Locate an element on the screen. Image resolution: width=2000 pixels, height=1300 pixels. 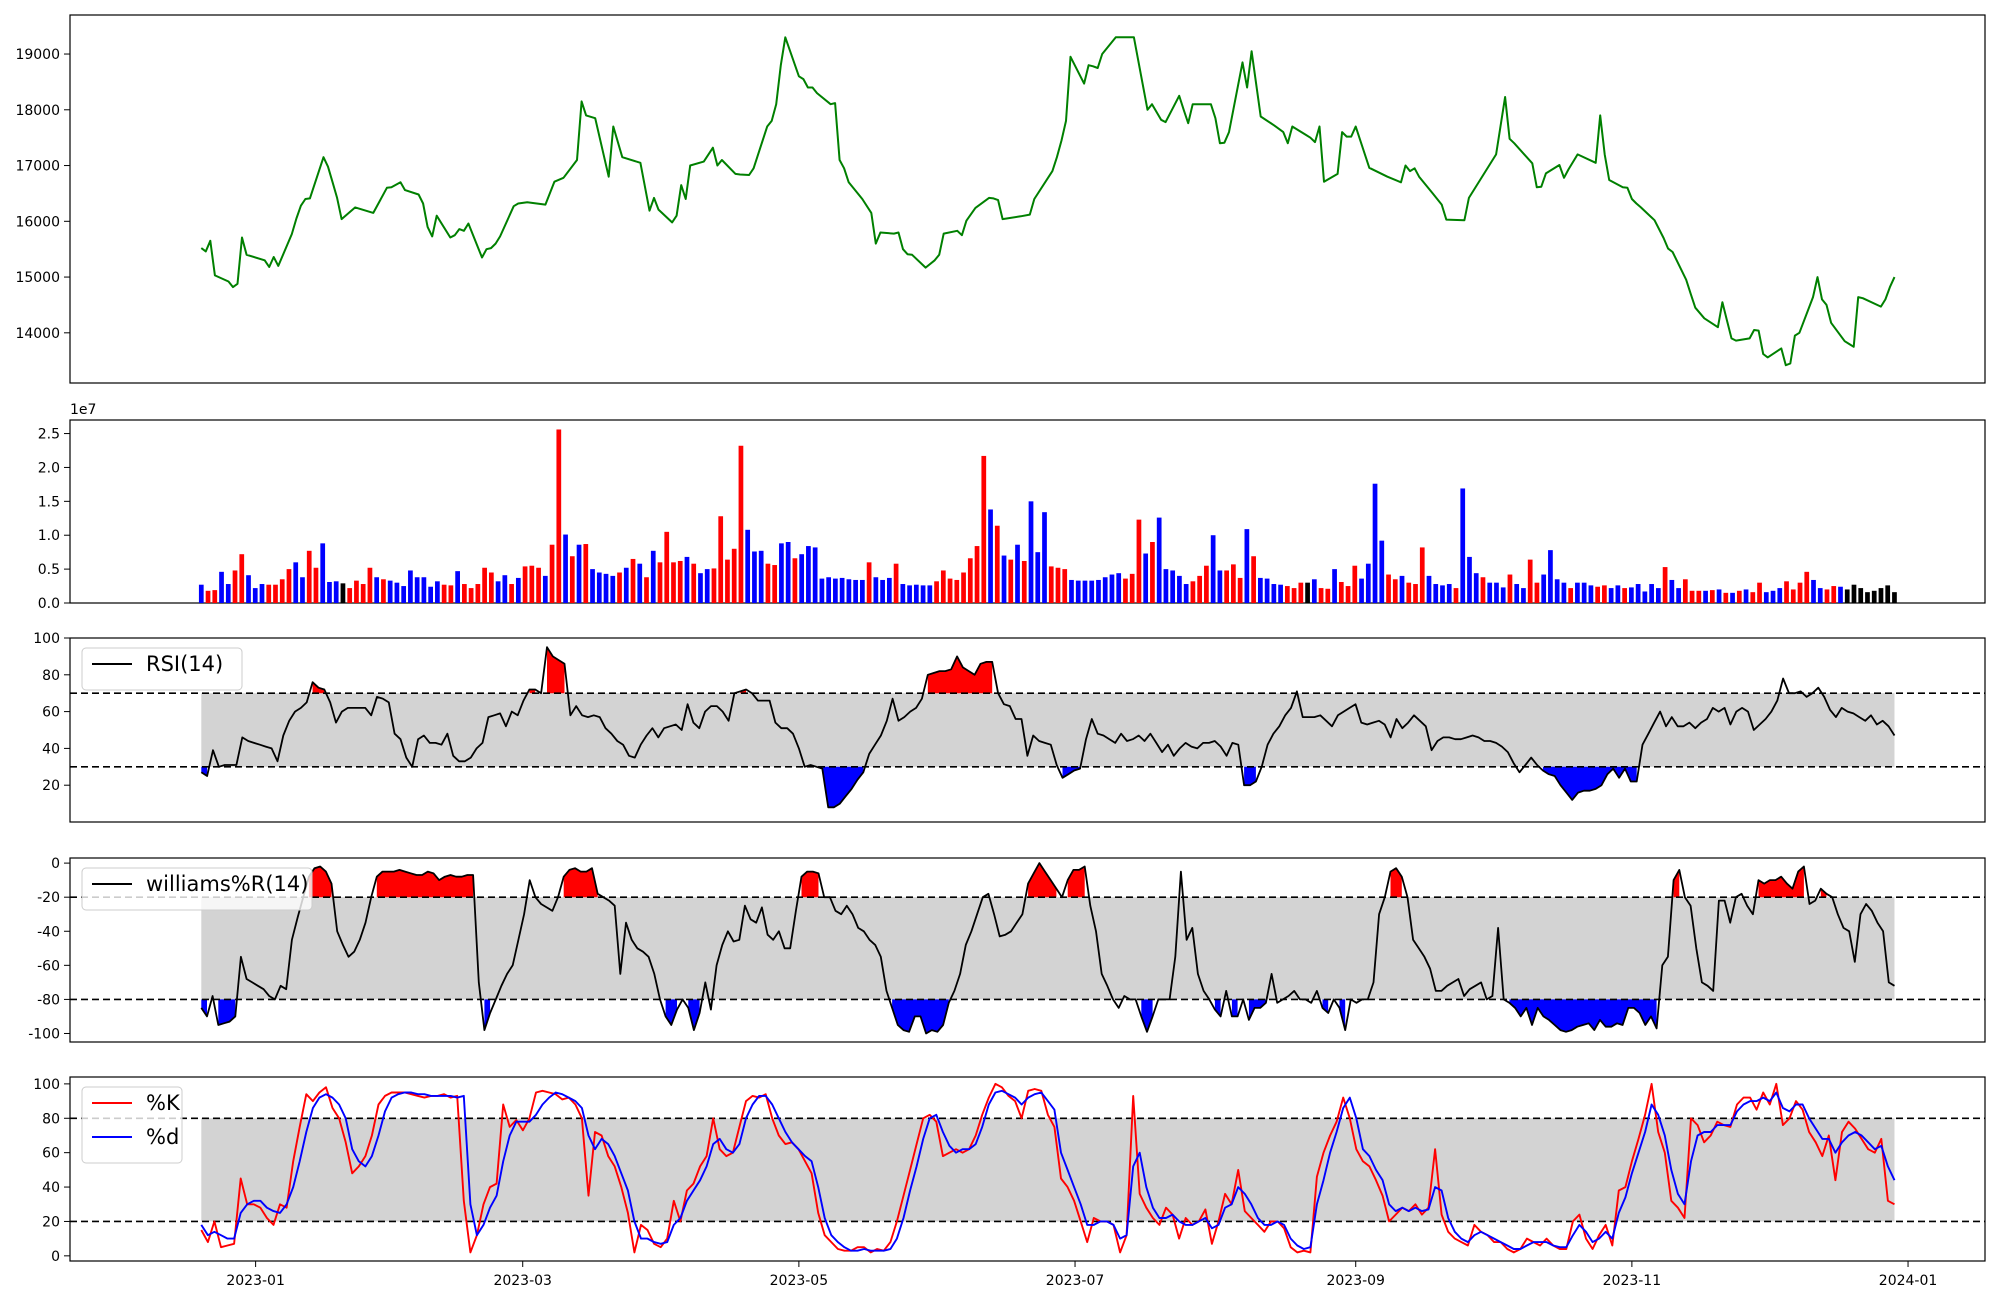
x-tick-label: 2023-03 is located at coordinates (522, 1281).